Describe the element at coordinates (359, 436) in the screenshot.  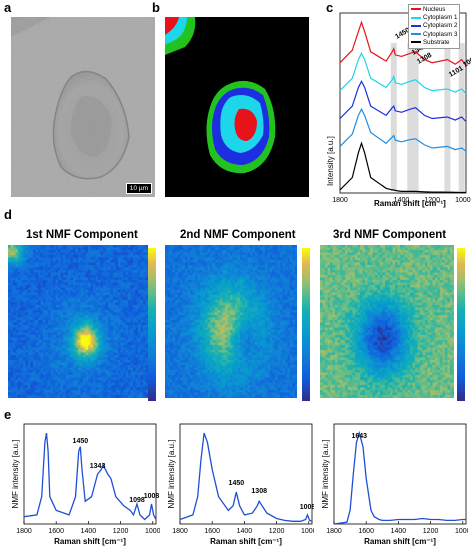
I see `nmf-peak-label-1643: 1643` at that location.